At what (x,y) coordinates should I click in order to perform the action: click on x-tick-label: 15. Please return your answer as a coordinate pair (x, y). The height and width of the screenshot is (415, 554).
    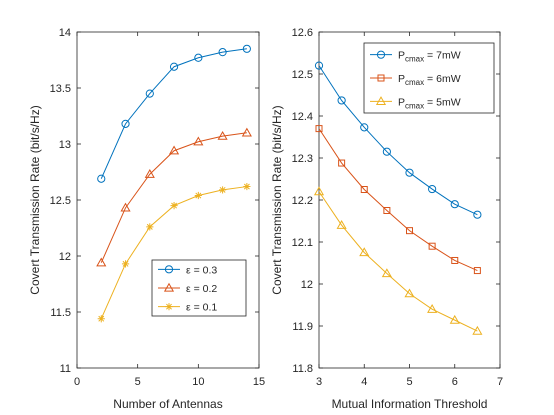
    Looking at the image, I should click on (259, 382).